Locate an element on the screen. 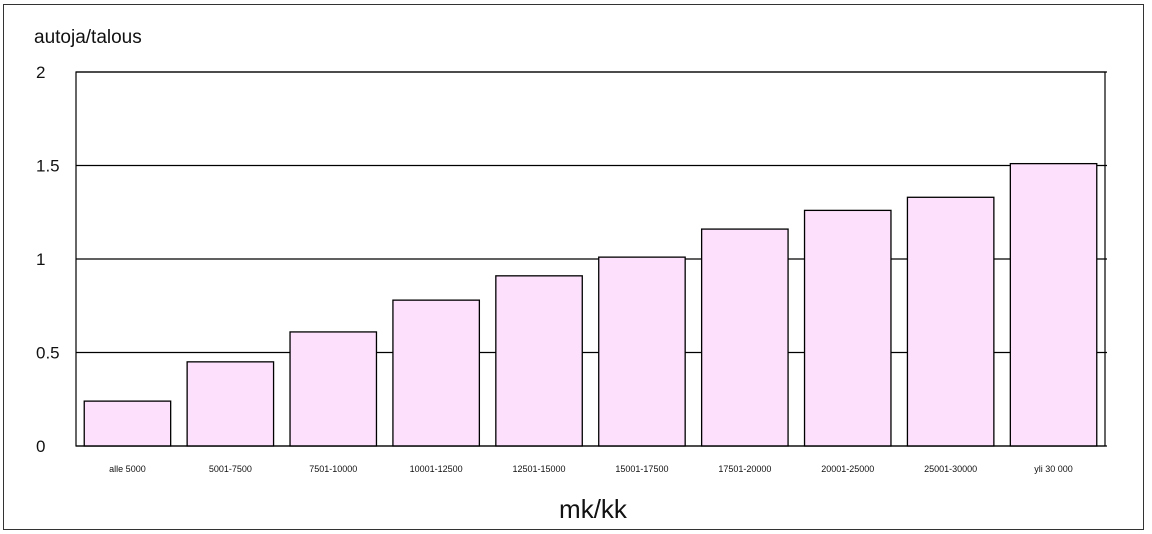 The width and height of the screenshot is (1152, 534). x-tick-label: 15001-17500 is located at coordinates (641, 469).